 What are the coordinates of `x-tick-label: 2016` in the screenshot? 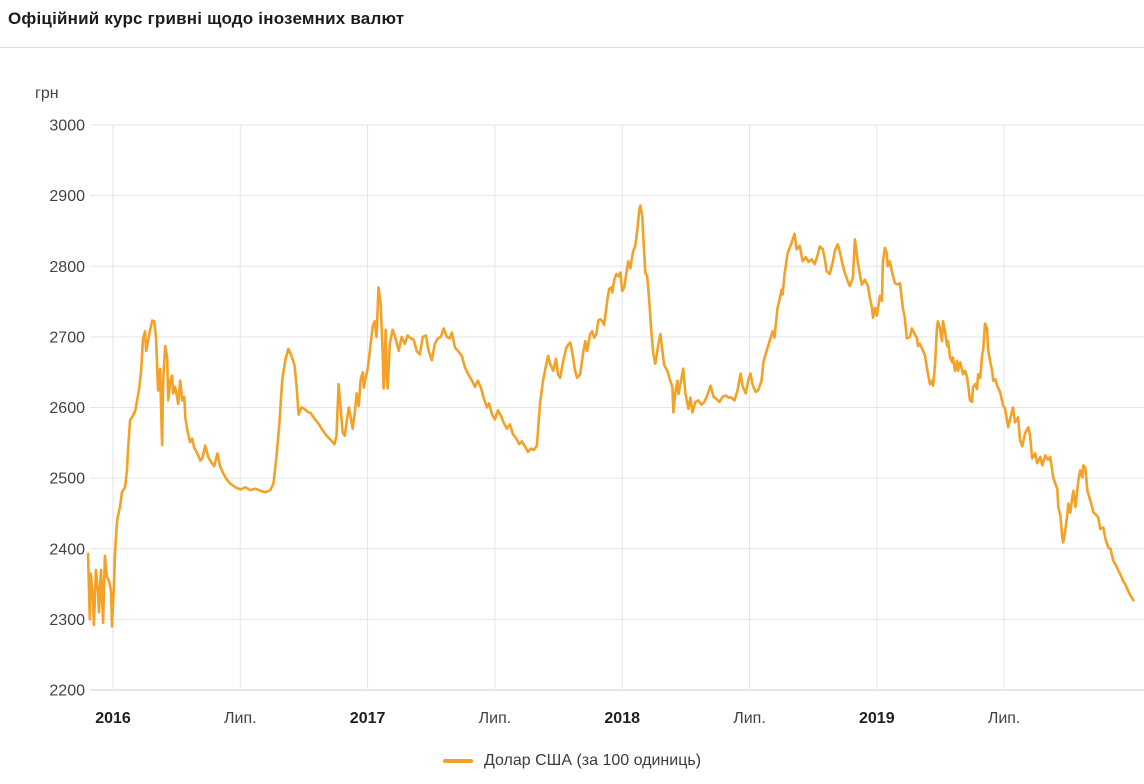 It's located at (113, 718).